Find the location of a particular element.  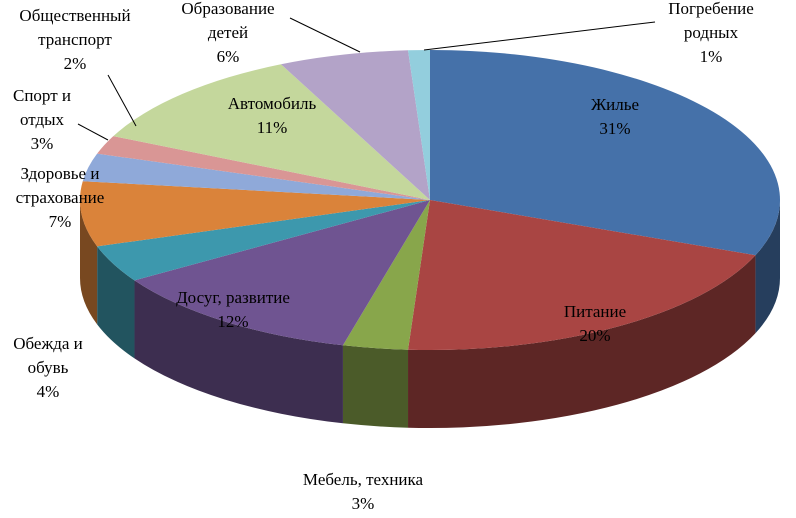

value-label: 11% is located at coordinates (272, 127).